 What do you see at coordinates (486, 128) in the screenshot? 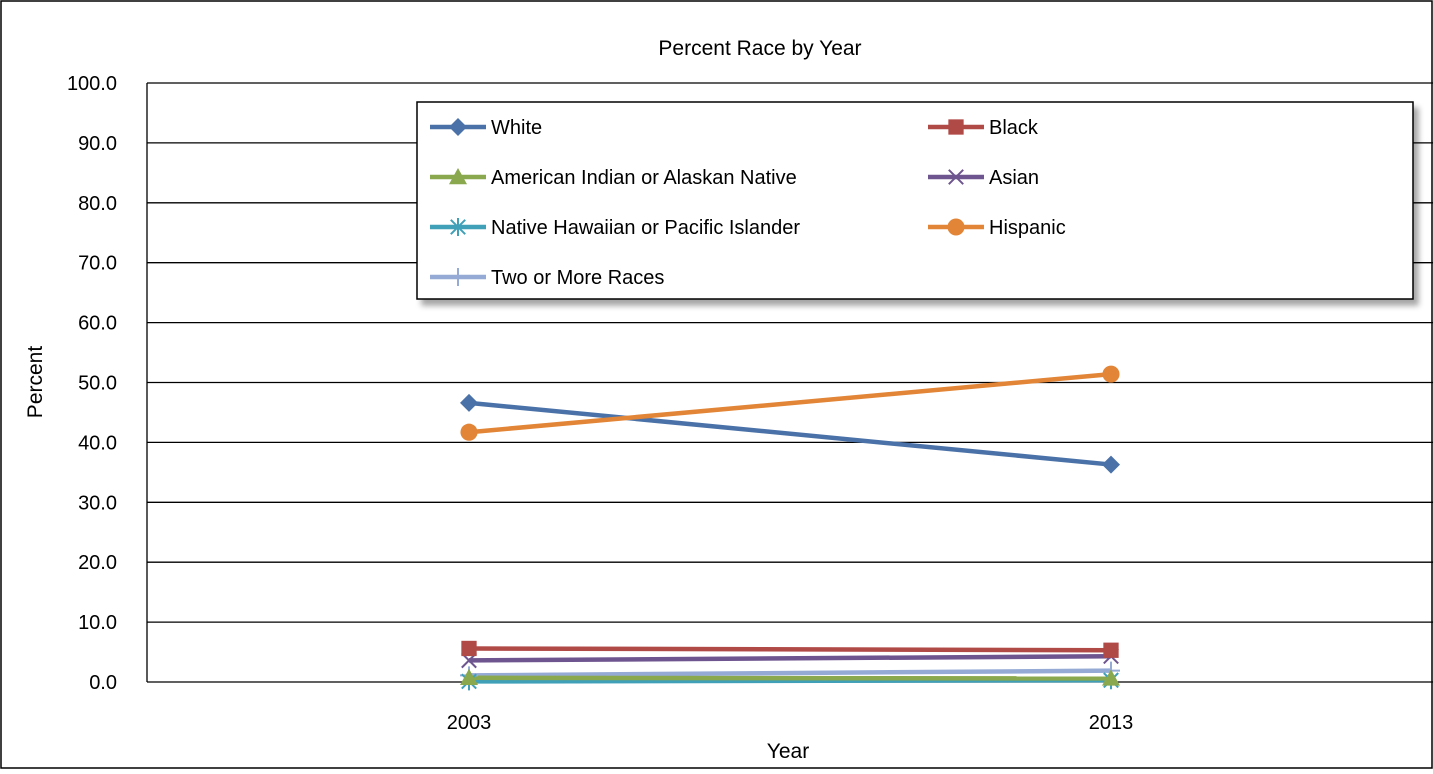
I see `legend-item: White` at bounding box center [486, 128].